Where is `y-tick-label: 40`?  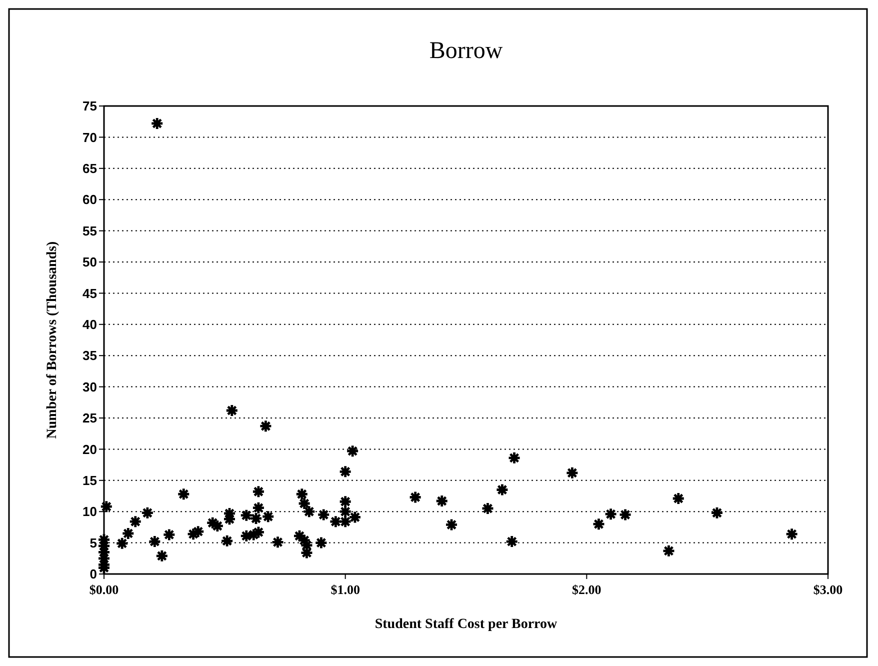 y-tick-label: 40 is located at coordinates (89, 324).